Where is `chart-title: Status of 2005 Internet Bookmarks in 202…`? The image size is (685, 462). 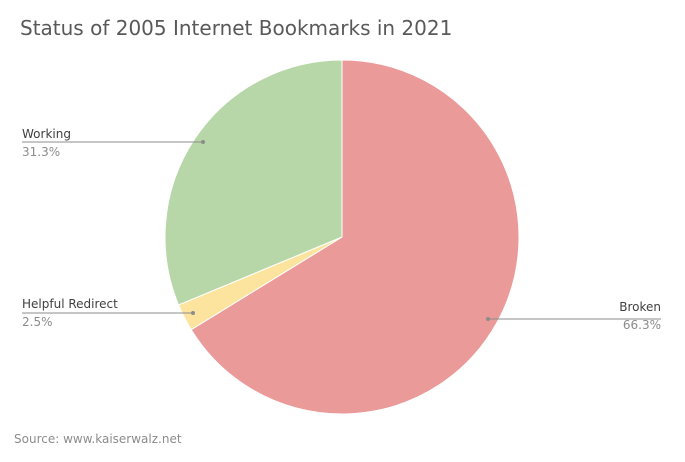 chart-title: Status of 2005 Internet Bookmarks in 202… is located at coordinates (236, 28).